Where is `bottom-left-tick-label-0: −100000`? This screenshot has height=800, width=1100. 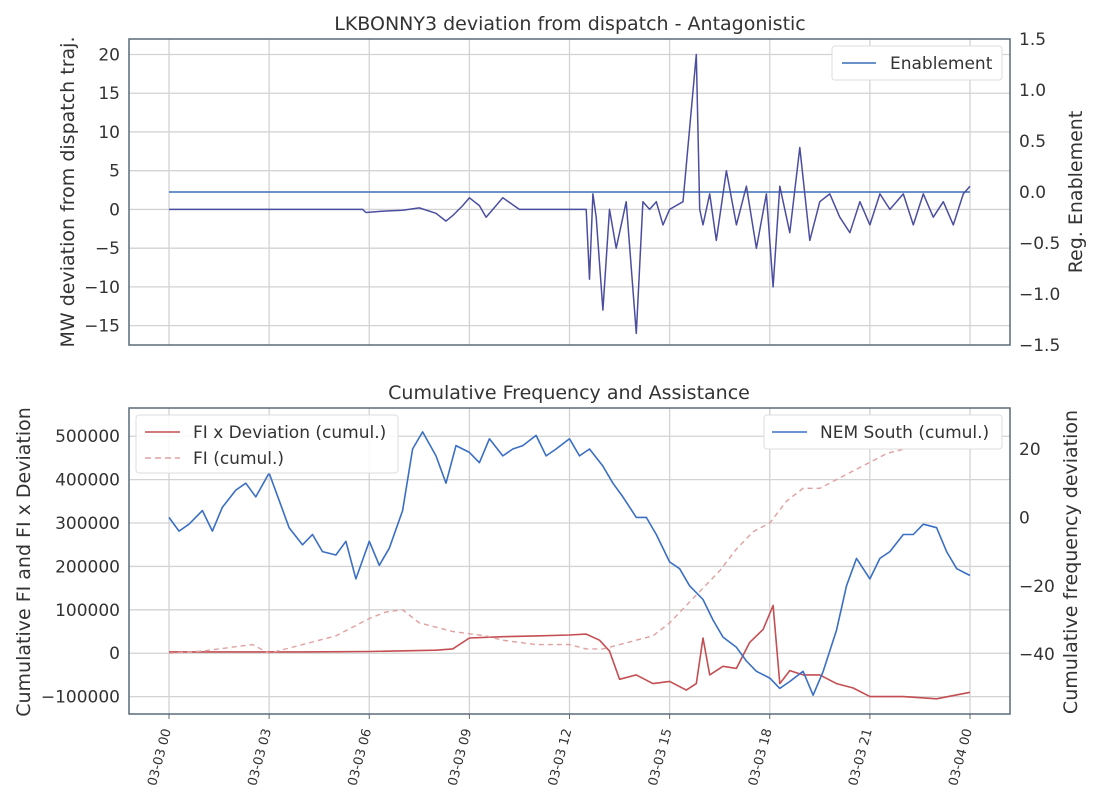
bottom-left-tick-label-0: −100000 is located at coordinates (80, 698).